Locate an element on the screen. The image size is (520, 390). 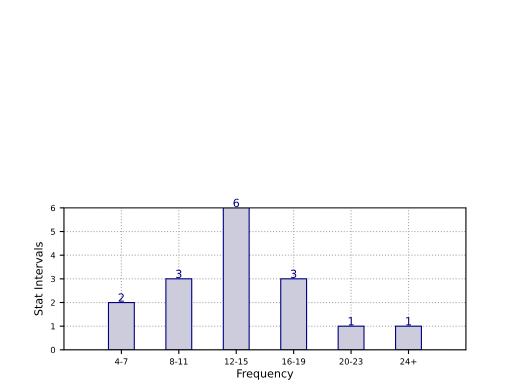
x-tick-label: 24+ is located at coordinates (408, 361).